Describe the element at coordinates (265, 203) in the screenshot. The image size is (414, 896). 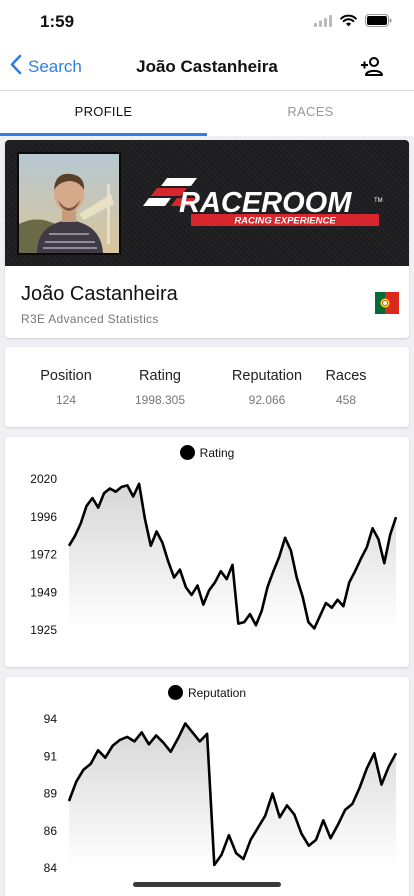
I see `logo-main-text: RACEROOM` at that location.